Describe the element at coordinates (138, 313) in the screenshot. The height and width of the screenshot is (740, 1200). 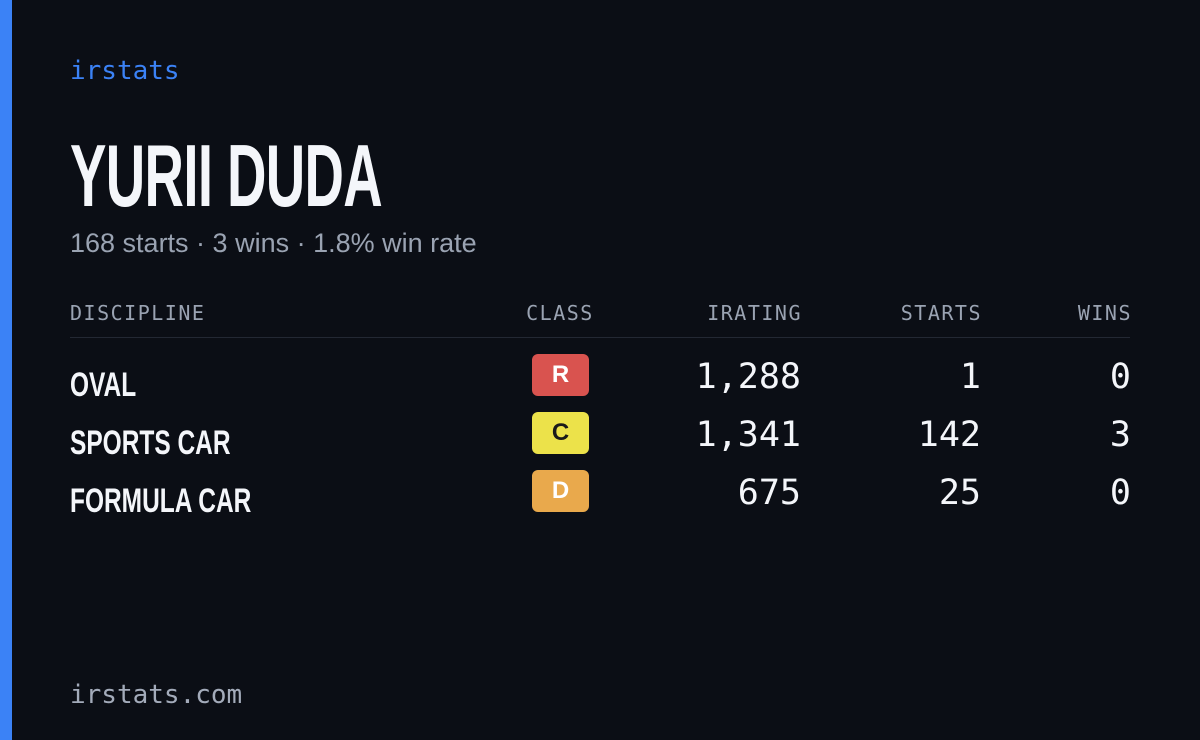
I see `header-discipline: DISCIPLINE` at that location.